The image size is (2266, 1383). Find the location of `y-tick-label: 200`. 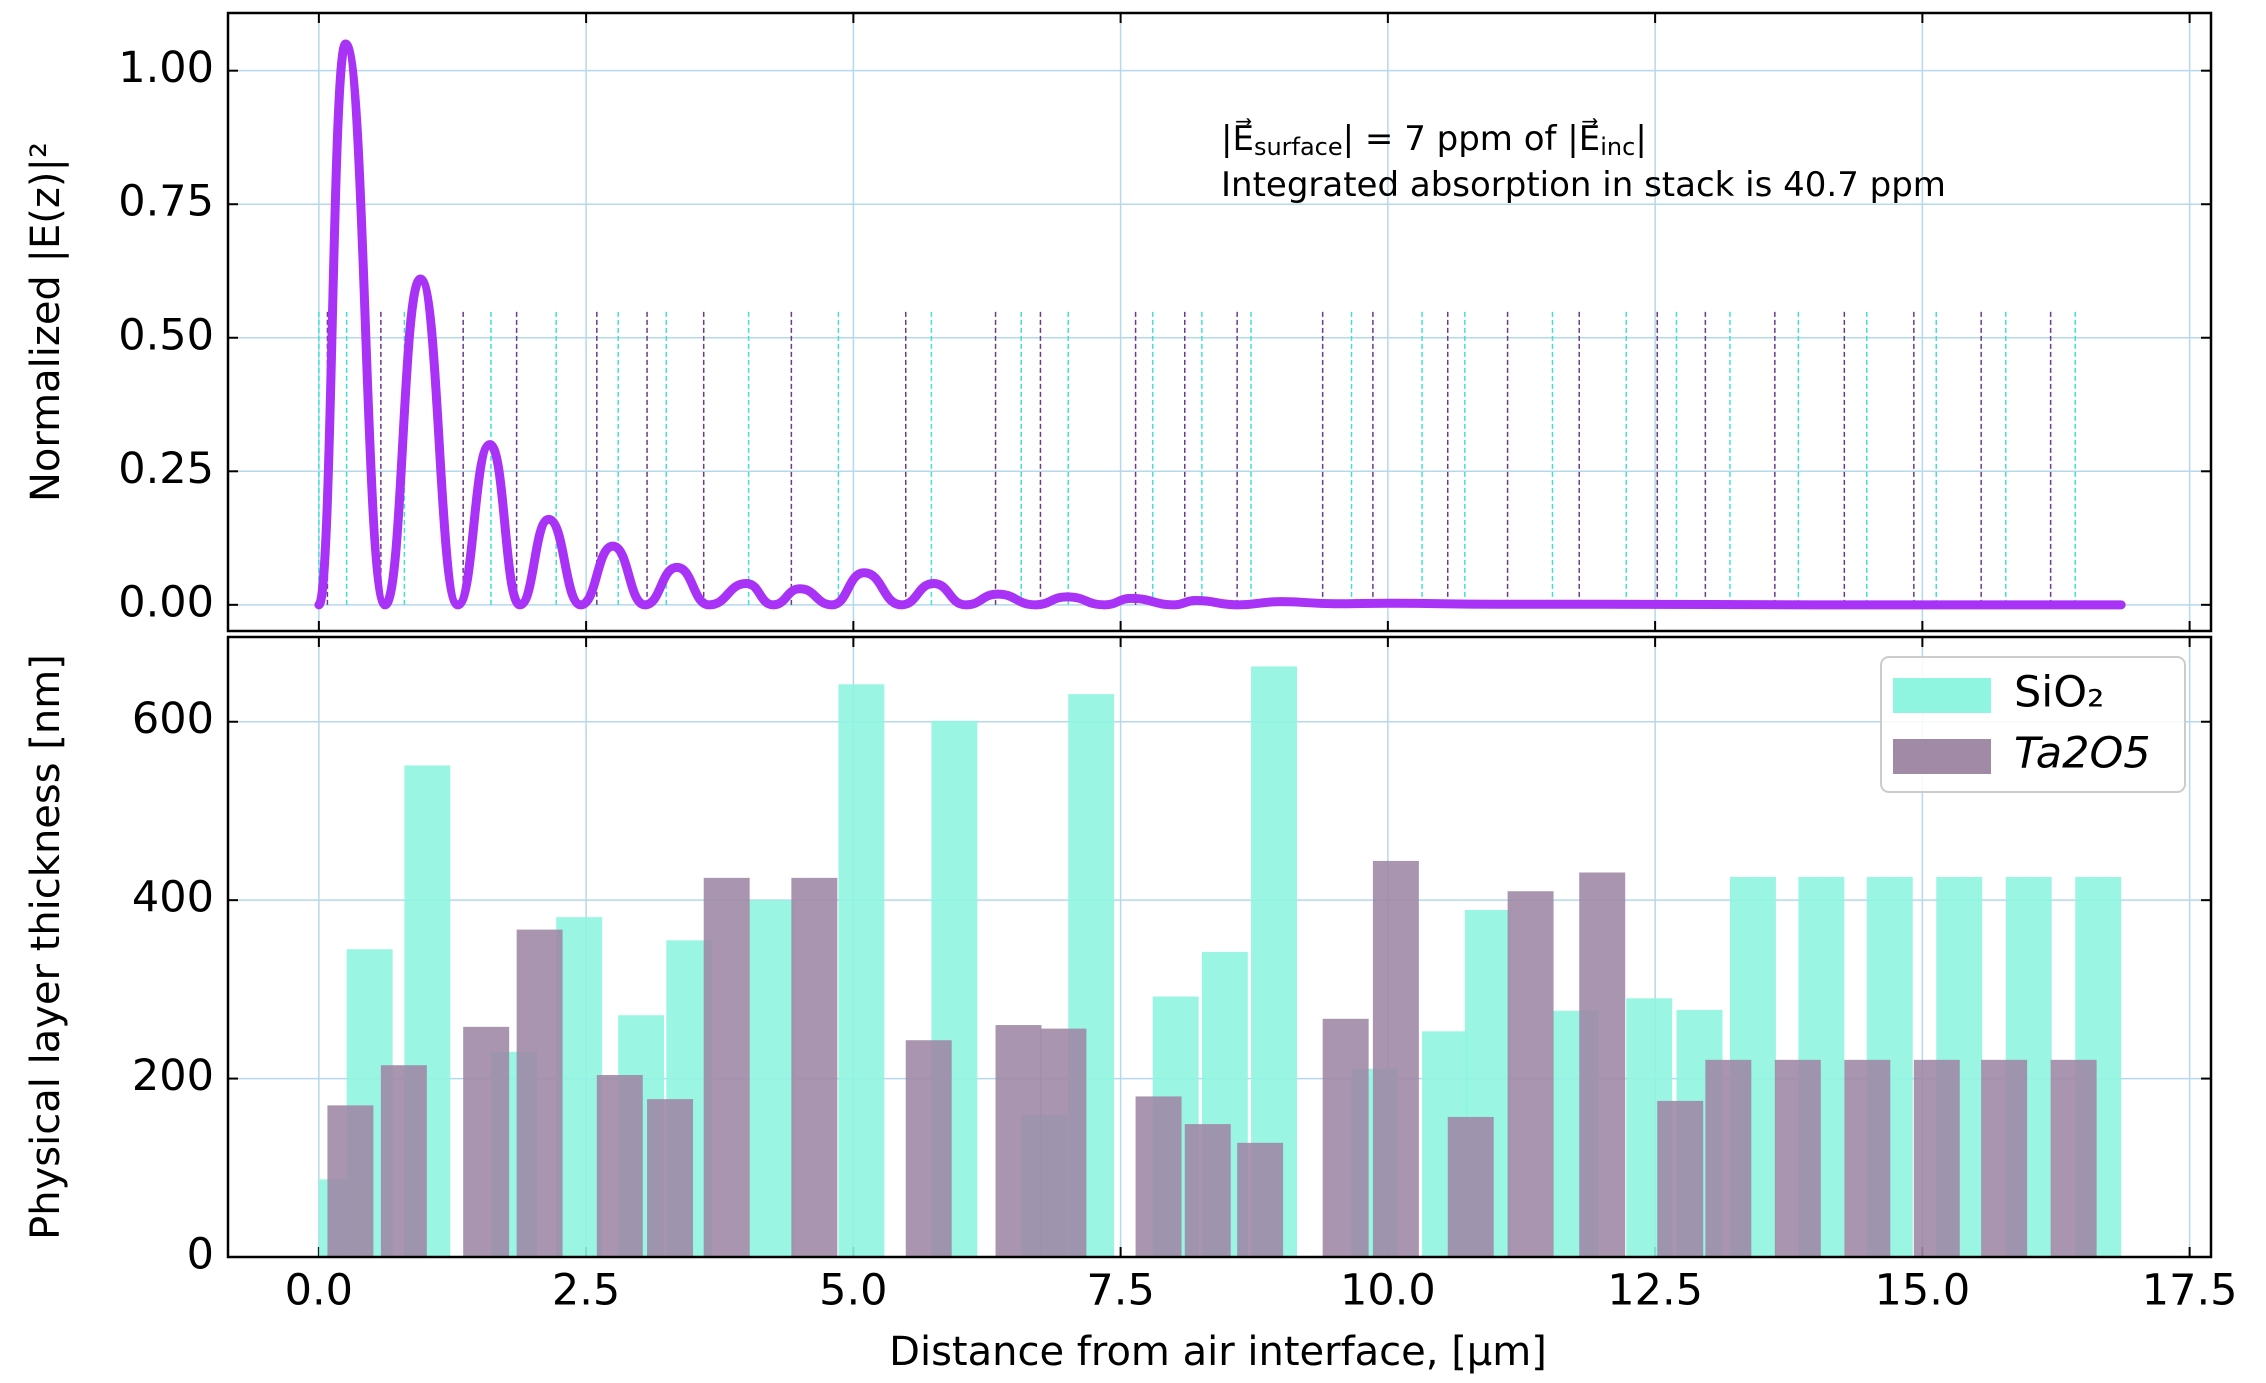

y-tick-label: 200 is located at coordinates (173, 1076).